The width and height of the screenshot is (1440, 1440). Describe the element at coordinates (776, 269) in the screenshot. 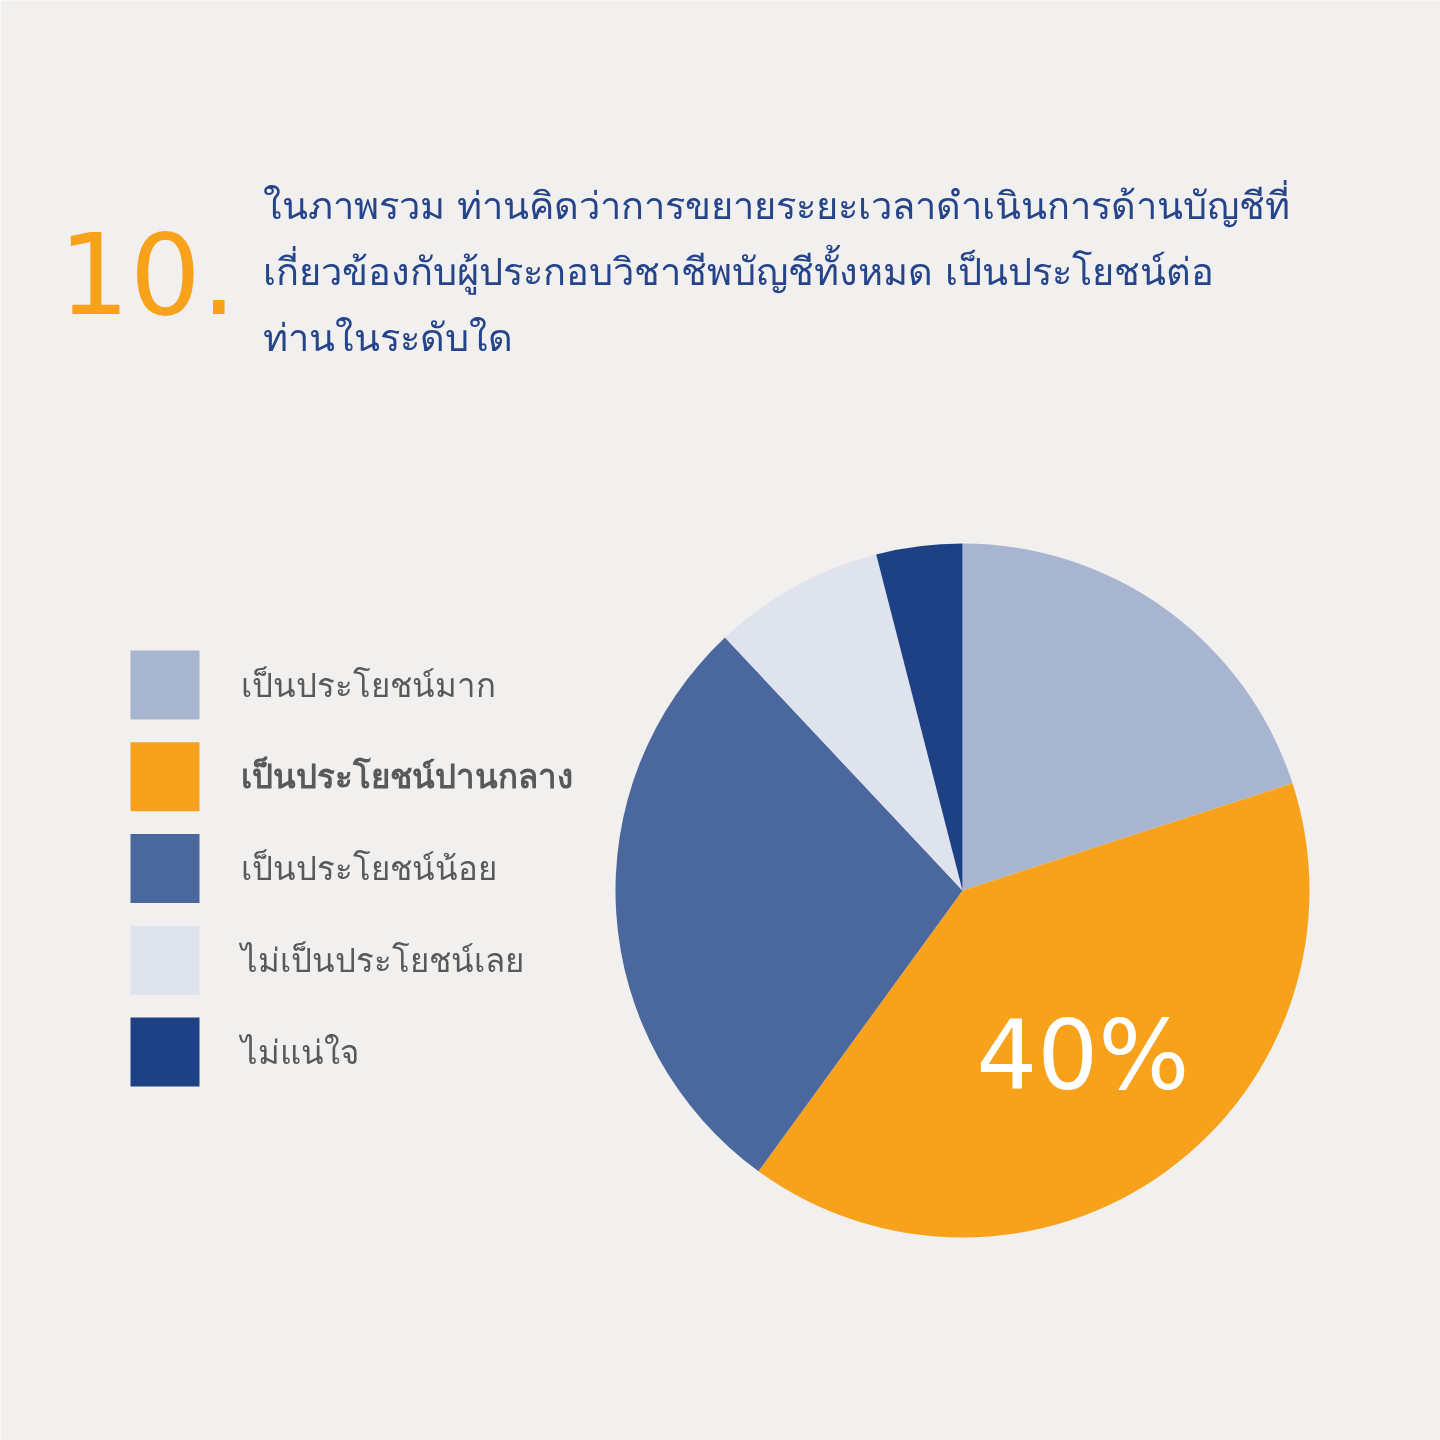

I see `chart-title: ในภาพรวม ท่านคิดว่าการขยายระยะเวลาดำเนินการด้านบัญชีที่ เกี่ยวข้องกับผู้ประกอบวิชาชีพบัญชีทั้งหมด เป็นประโยชน์ต่อ ท่านในระดับใด` at that location.